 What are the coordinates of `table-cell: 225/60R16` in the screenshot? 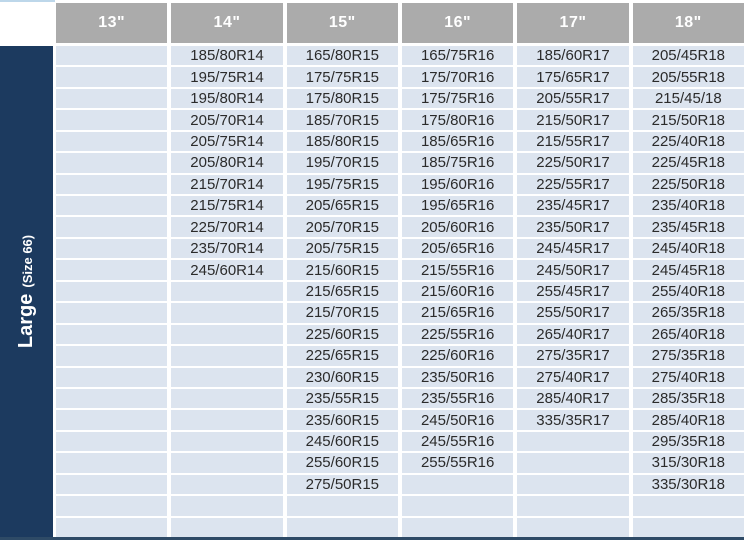 It's located at (458, 356).